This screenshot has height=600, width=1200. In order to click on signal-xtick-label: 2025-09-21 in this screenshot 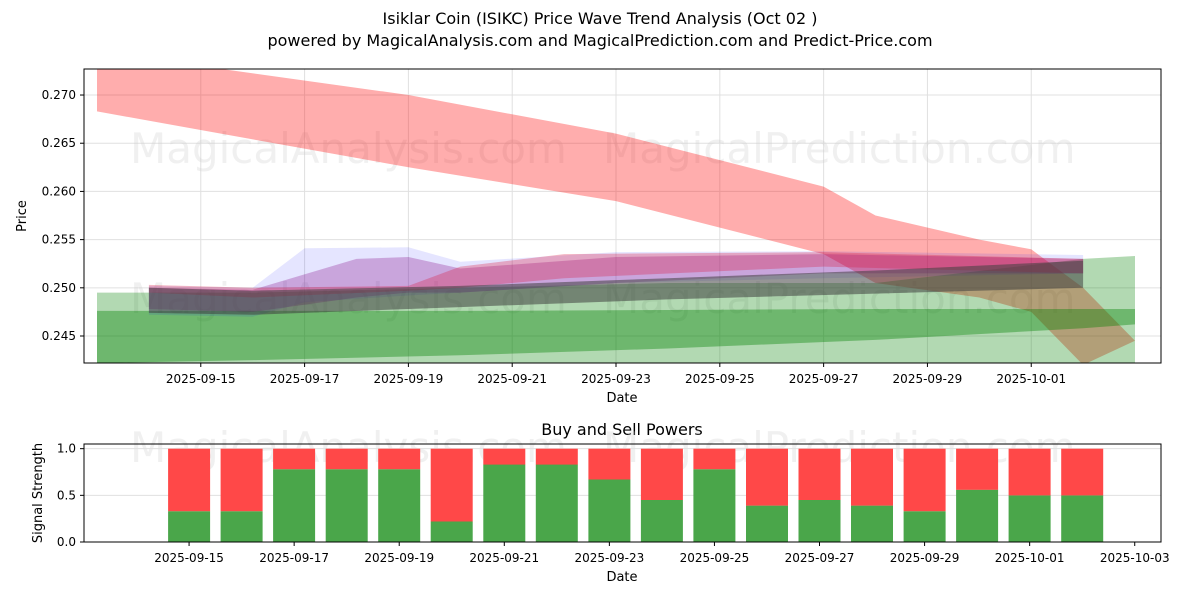, I will do `click(504, 558)`.